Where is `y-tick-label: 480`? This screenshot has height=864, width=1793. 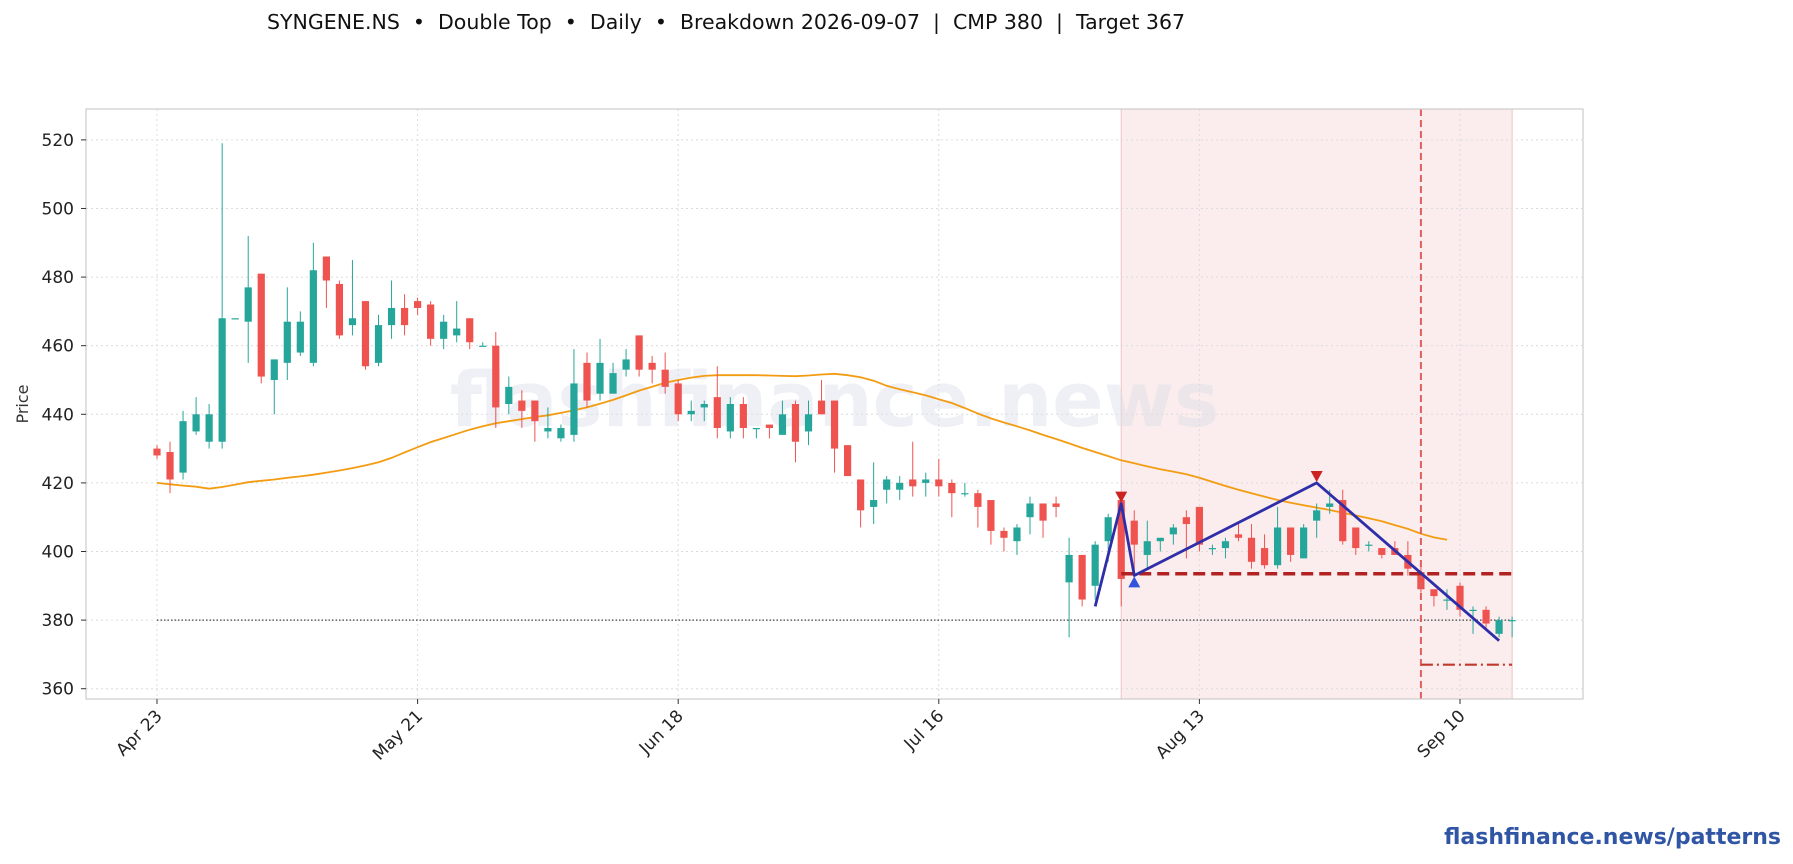 y-tick-label: 480 is located at coordinates (58, 278).